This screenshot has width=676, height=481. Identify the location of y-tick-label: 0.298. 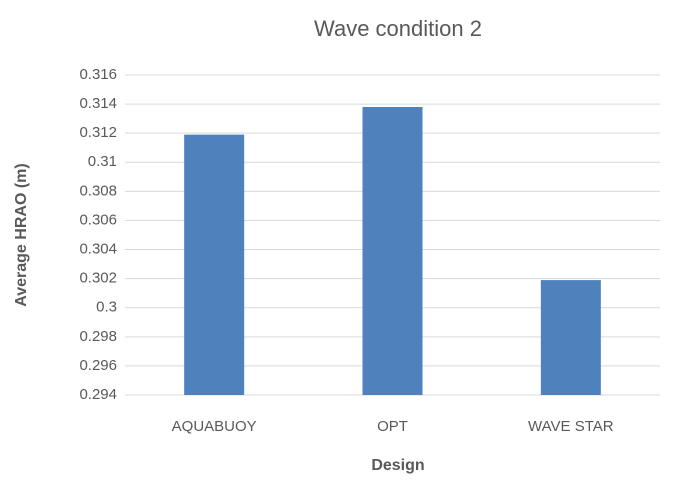
(98, 336).